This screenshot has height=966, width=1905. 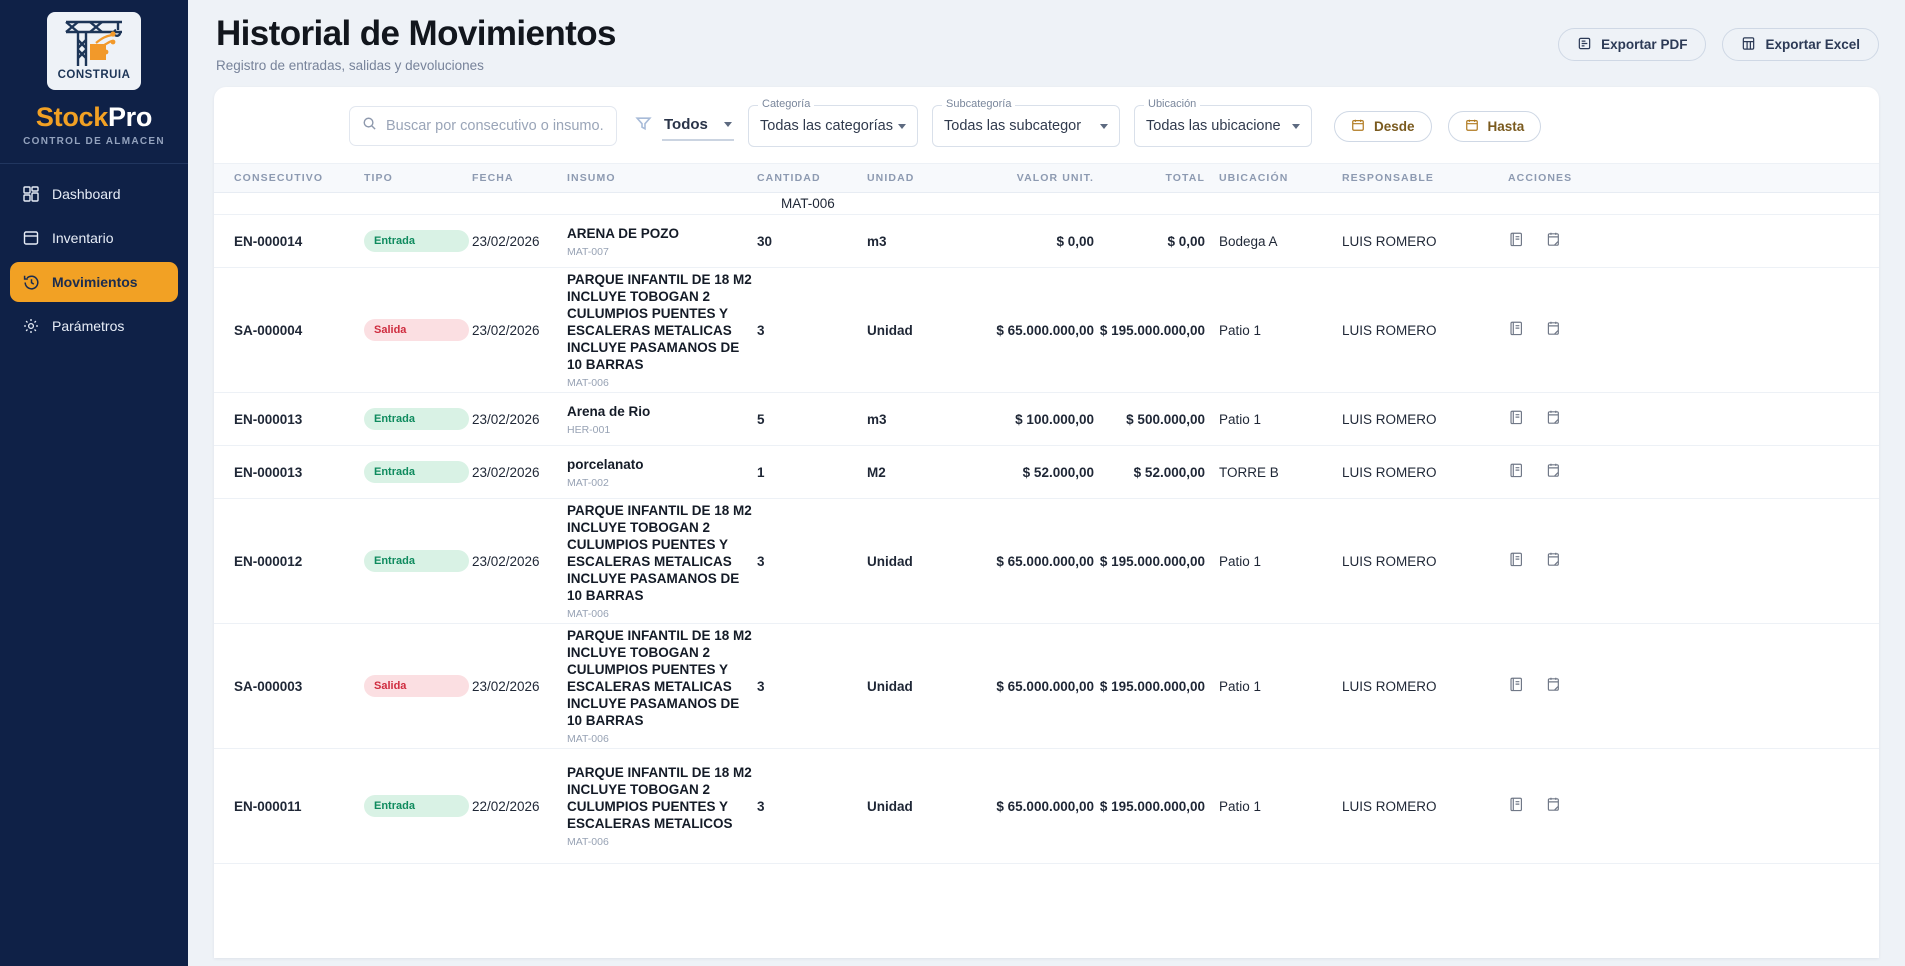 I want to click on export-excel-button: Exportar Excel, so click(x=1800, y=44).